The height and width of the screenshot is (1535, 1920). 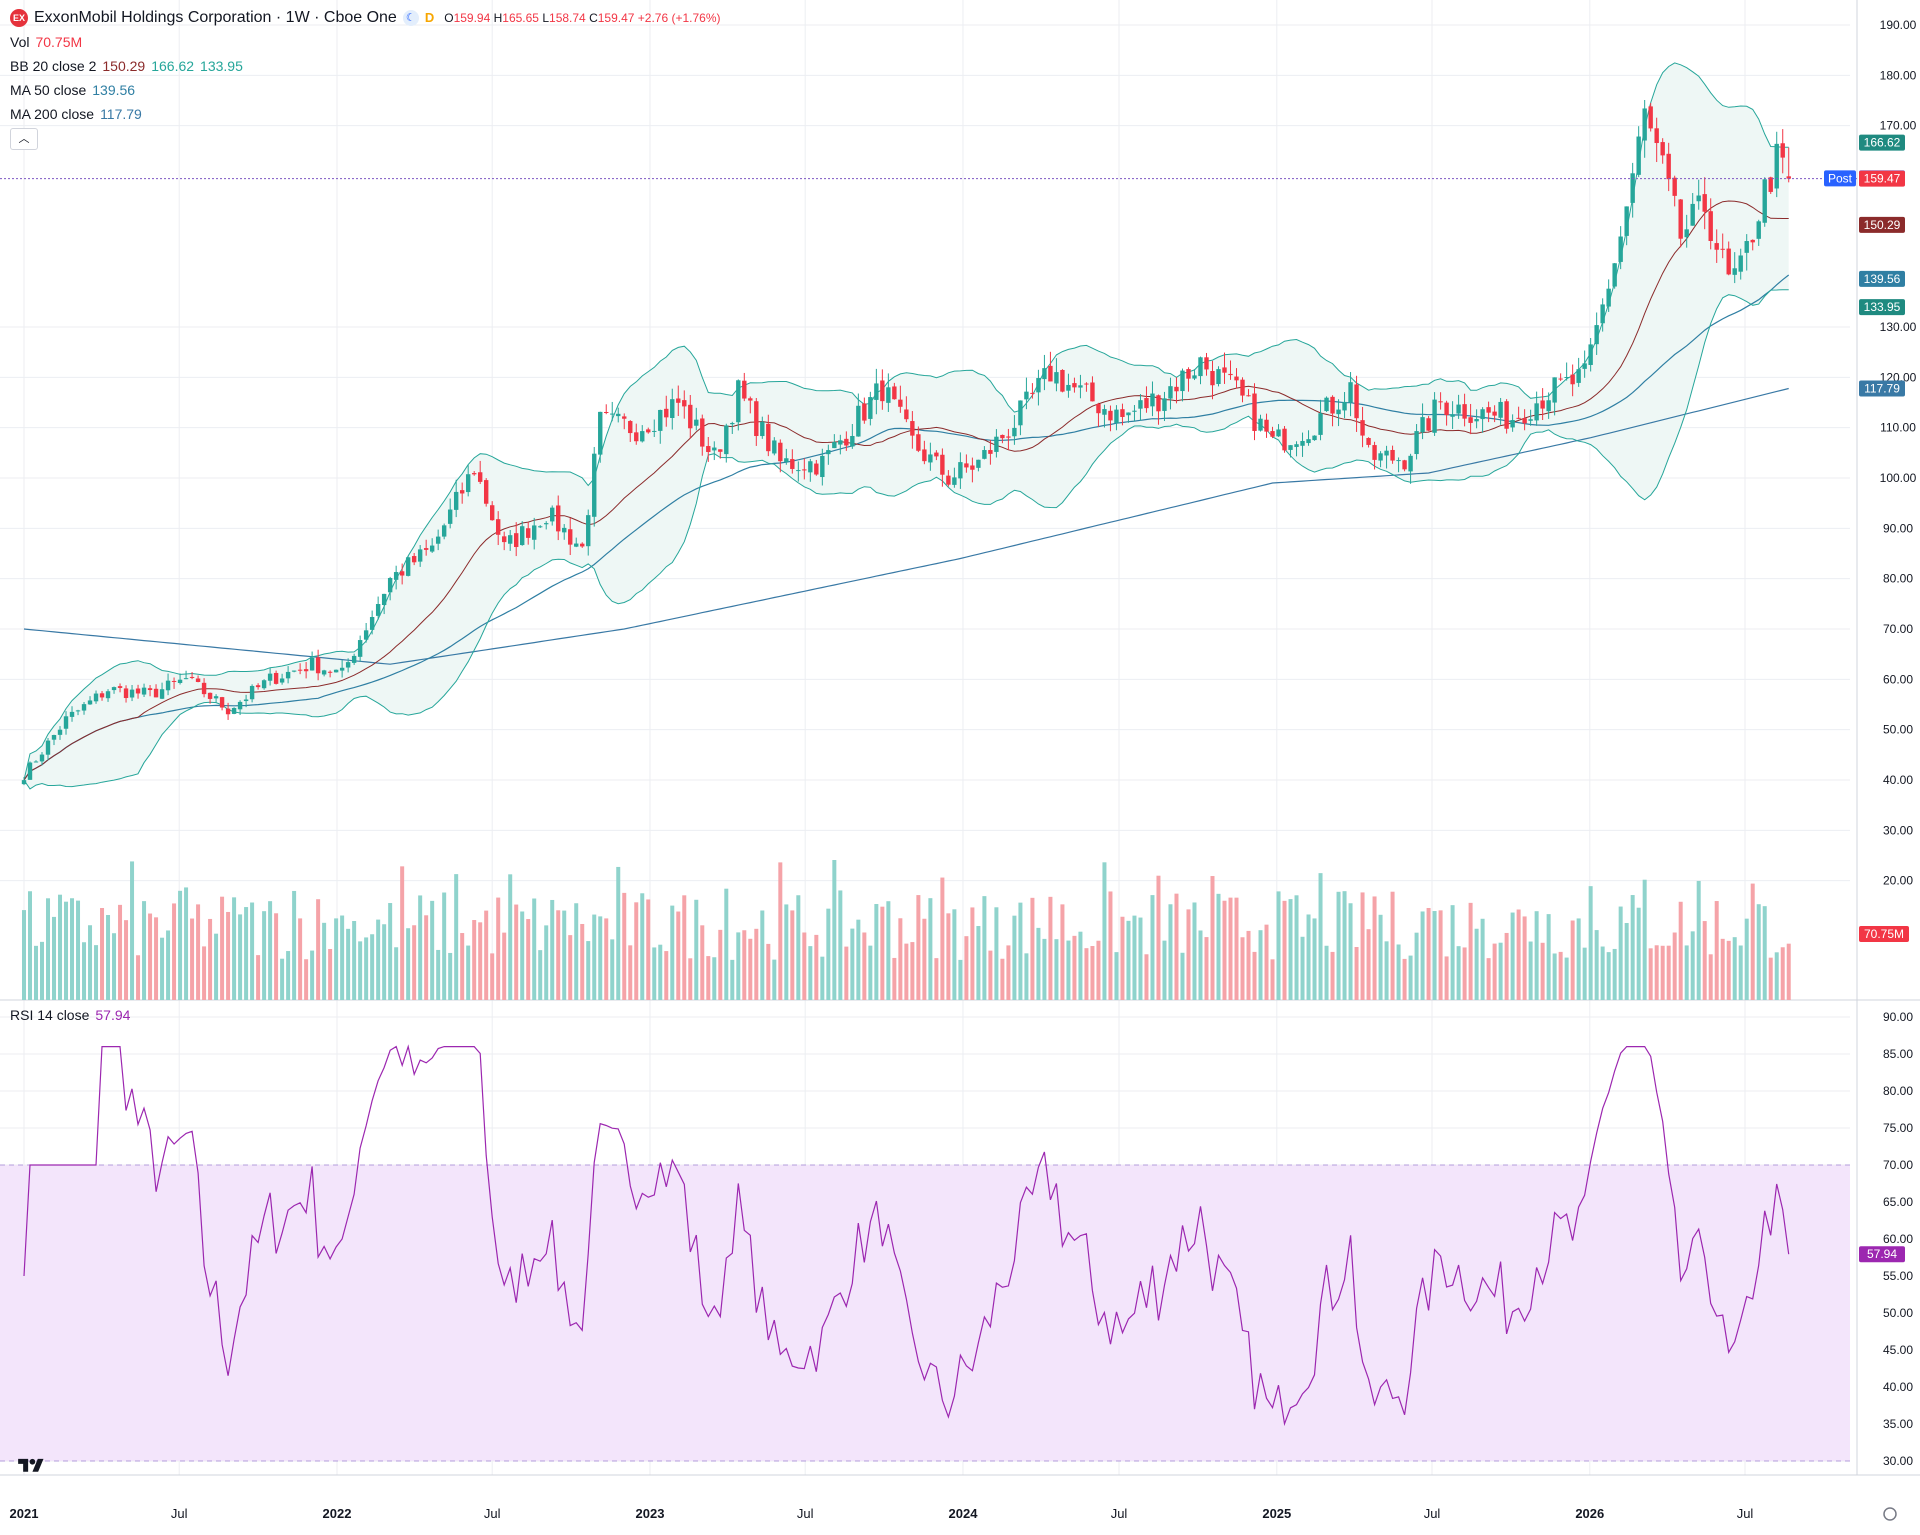 What do you see at coordinates (1898, 1313) in the screenshot?
I see `rsi-tick-label: 50.00` at bounding box center [1898, 1313].